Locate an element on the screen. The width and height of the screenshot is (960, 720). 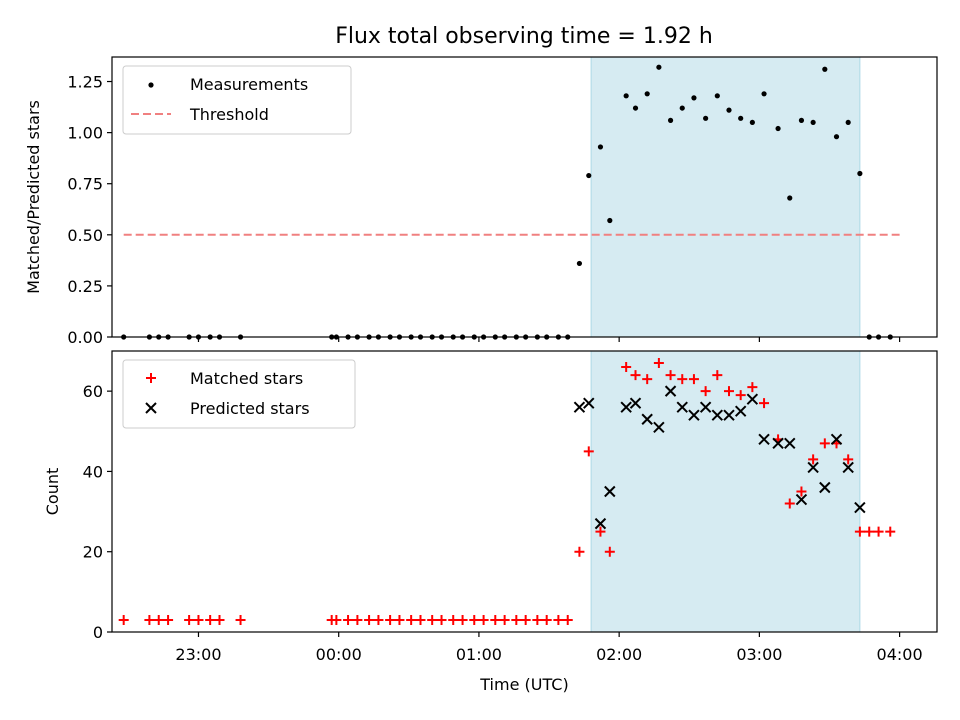
y-tick-label: 1.00 is located at coordinates (85, 133).